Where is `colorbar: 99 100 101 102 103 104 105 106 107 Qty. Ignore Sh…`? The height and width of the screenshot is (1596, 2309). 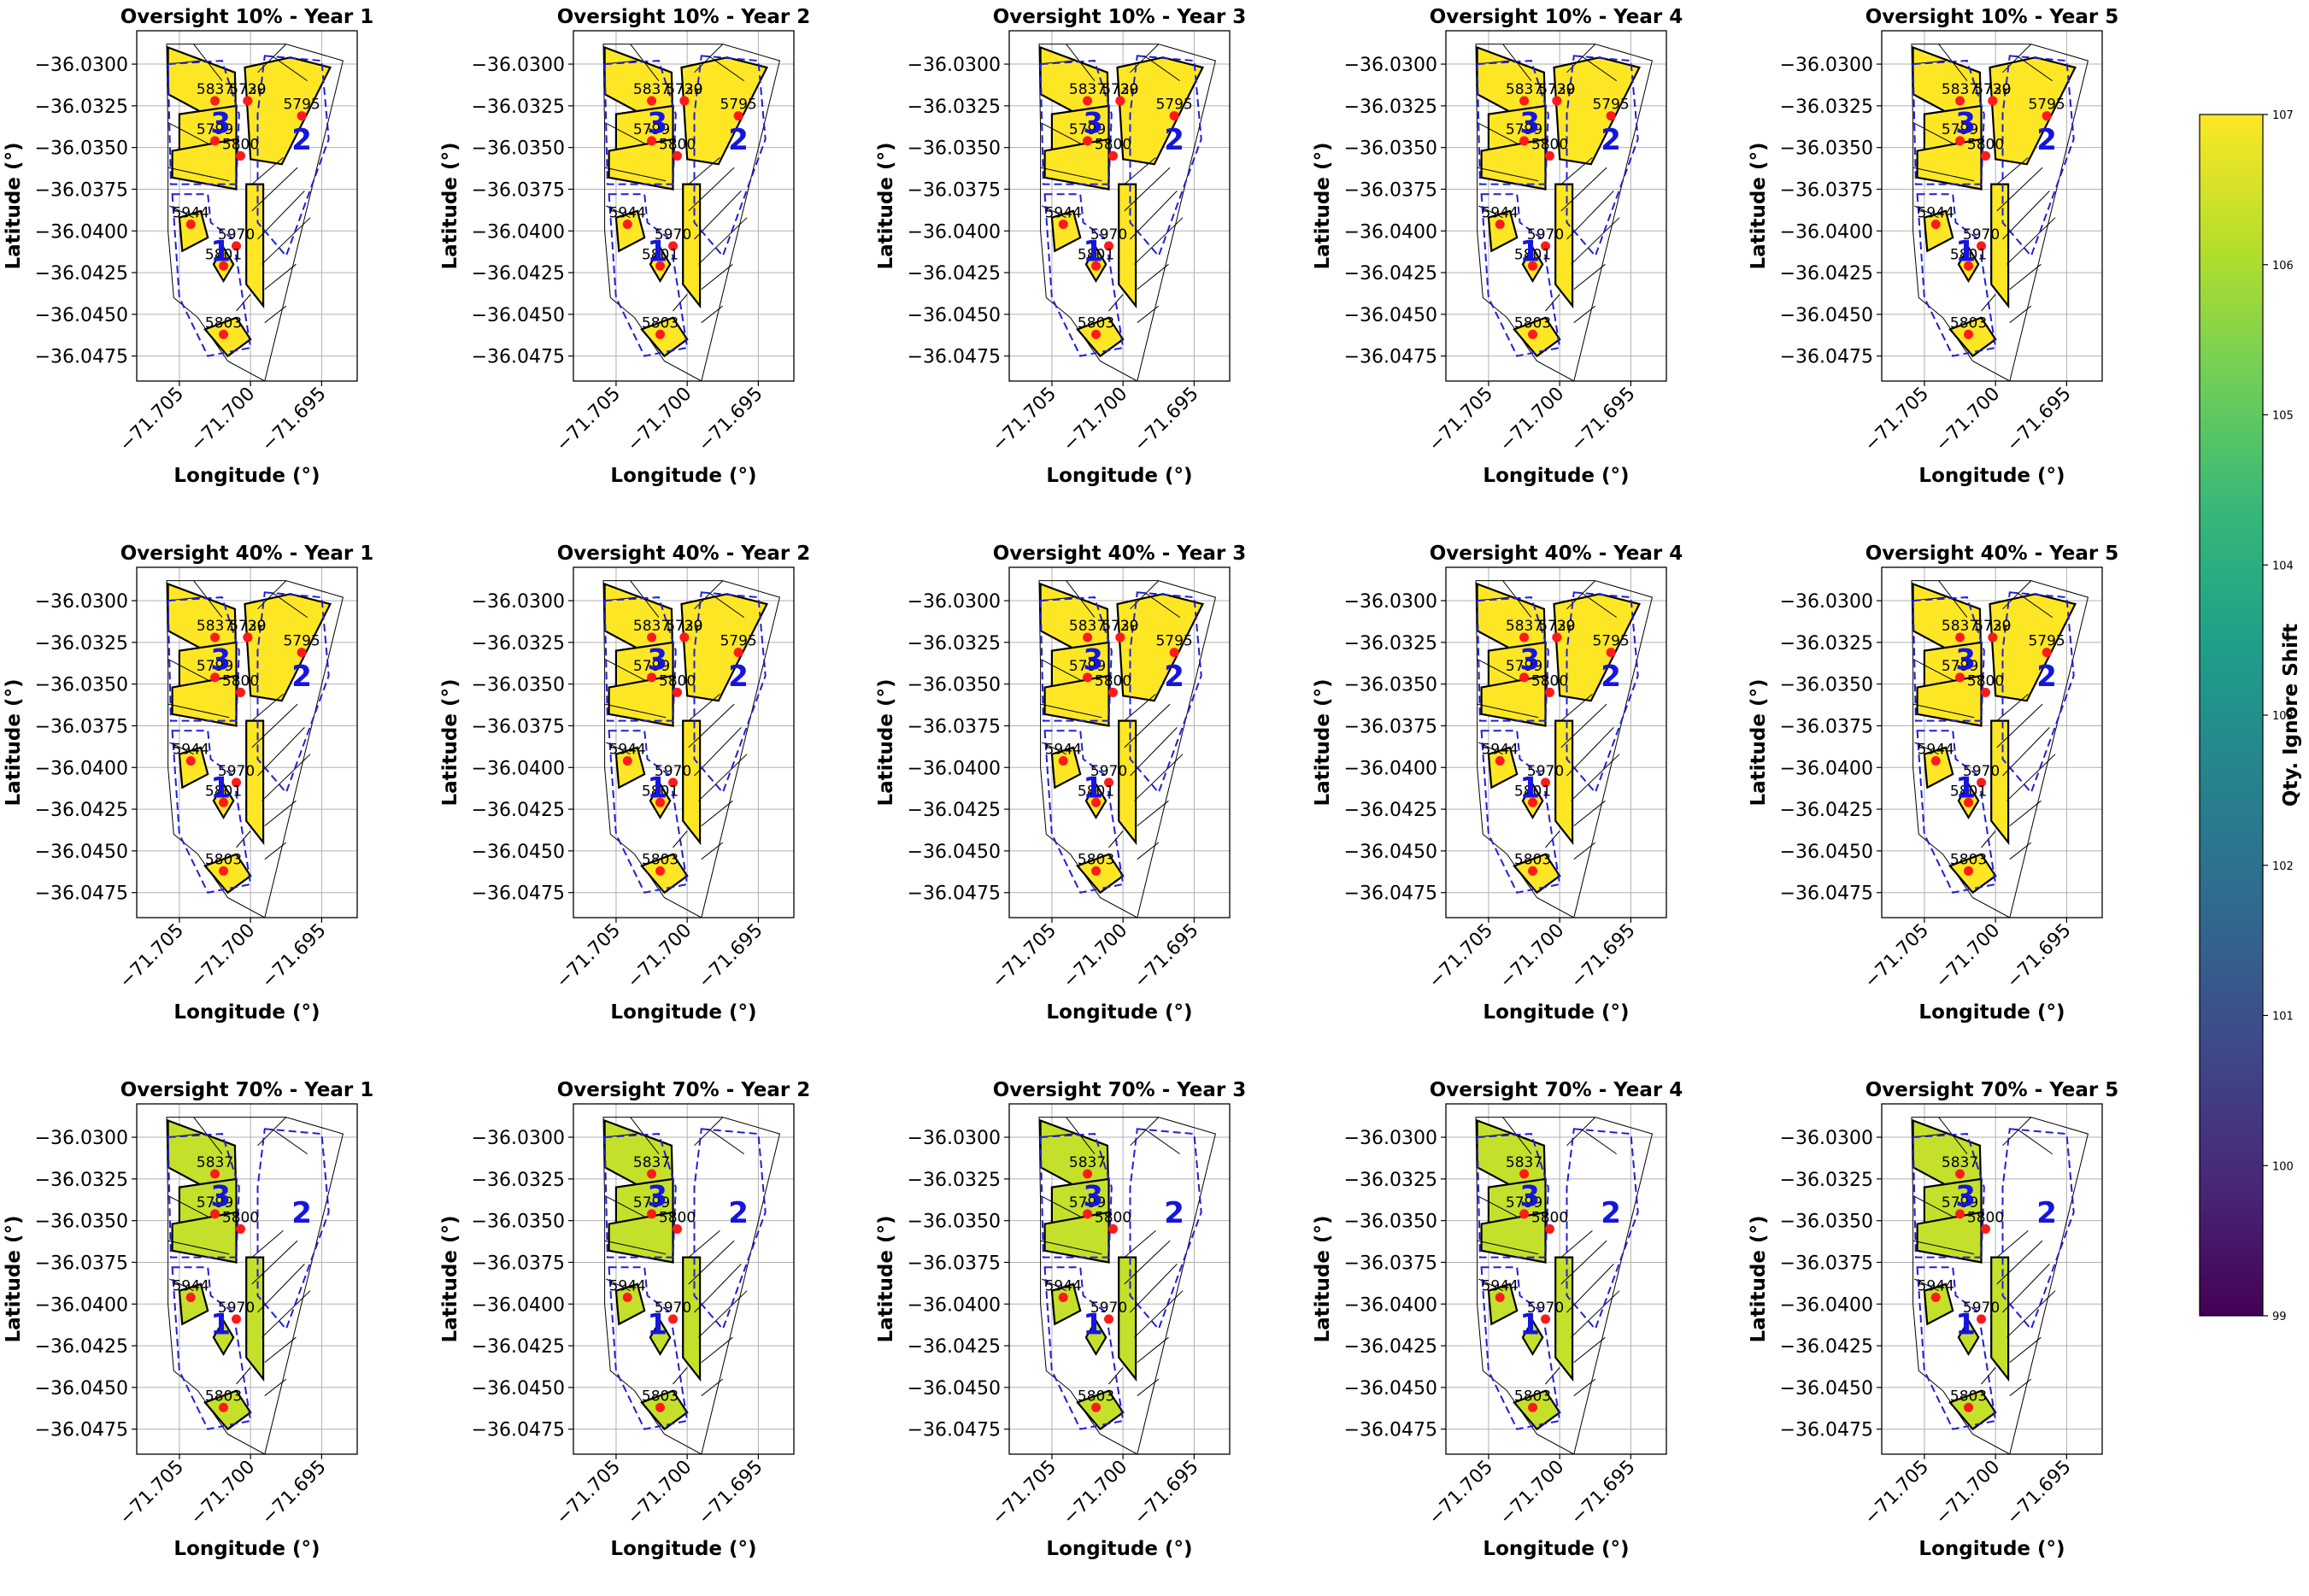
colorbar: 99 100 101 102 103 104 105 106 107 Qty. Ignore Sh… is located at coordinates (2250, 716).